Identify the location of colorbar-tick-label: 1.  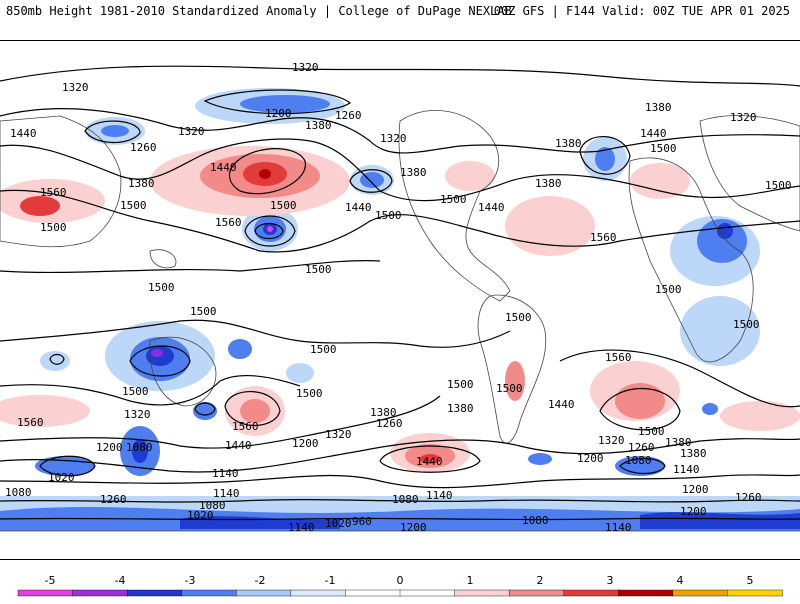
(470, 580).